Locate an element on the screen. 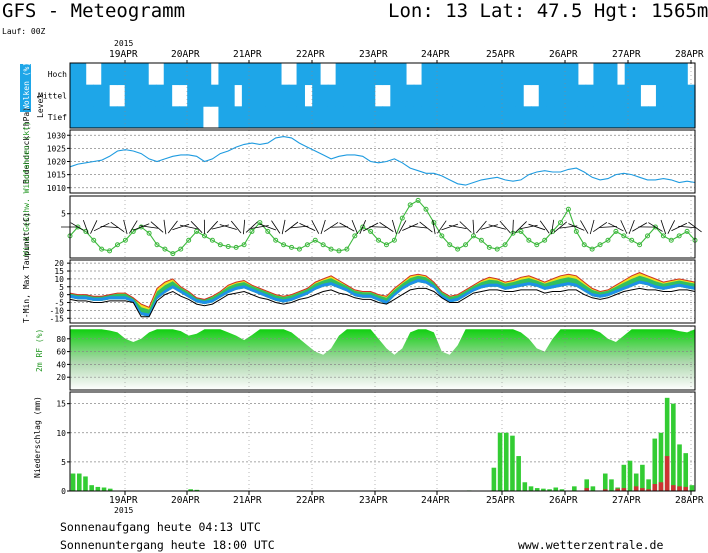 This screenshot has width=708, height=553. precip-axis-title: Niederschlag (mm) is located at coordinates (37, 437).